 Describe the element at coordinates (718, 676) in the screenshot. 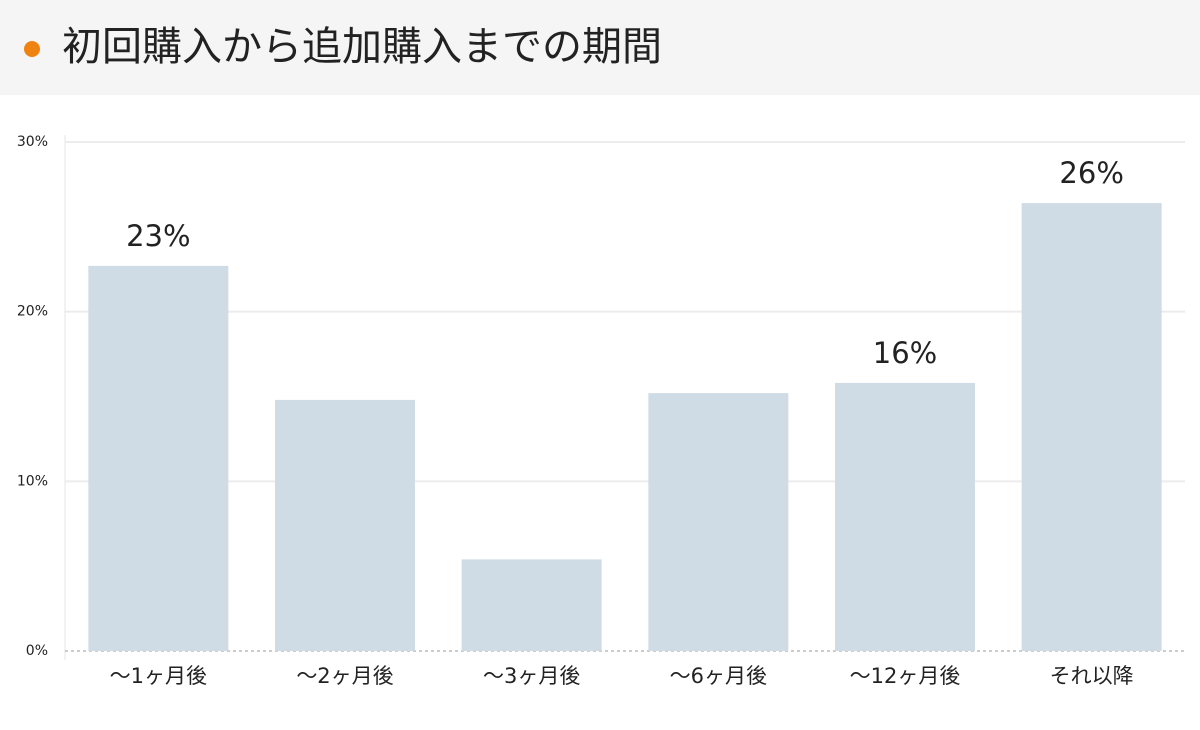

I see `x-tick-label: 〜6ヶ月後` at that location.